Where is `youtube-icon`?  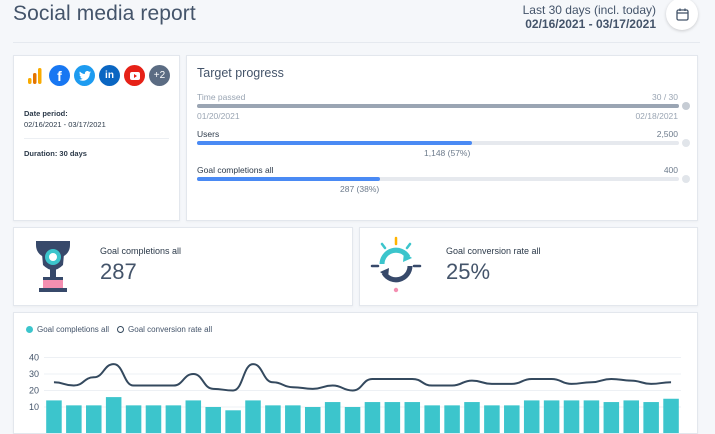 youtube-icon is located at coordinates (134, 75).